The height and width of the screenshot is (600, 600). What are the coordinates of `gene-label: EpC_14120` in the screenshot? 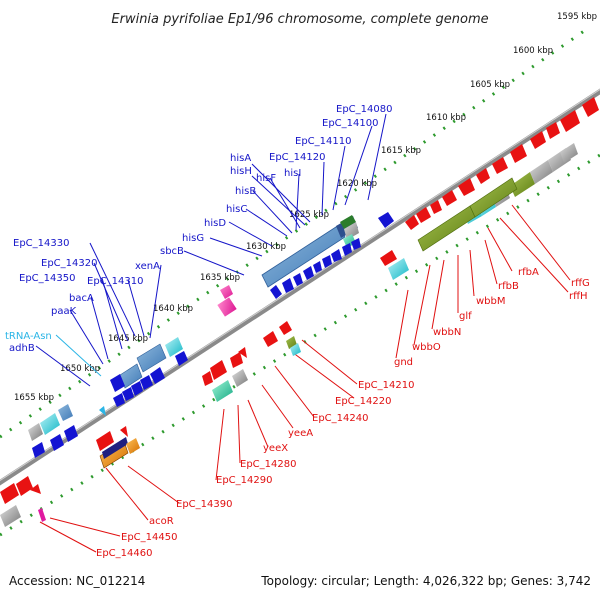 It's located at (297, 157).